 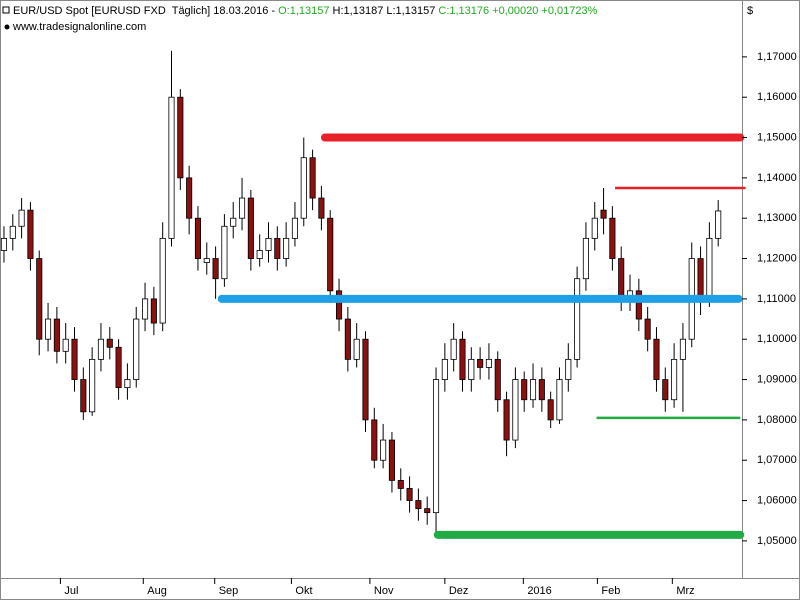 I want to click on x-tick-label: Nov, so click(x=384, y=591).